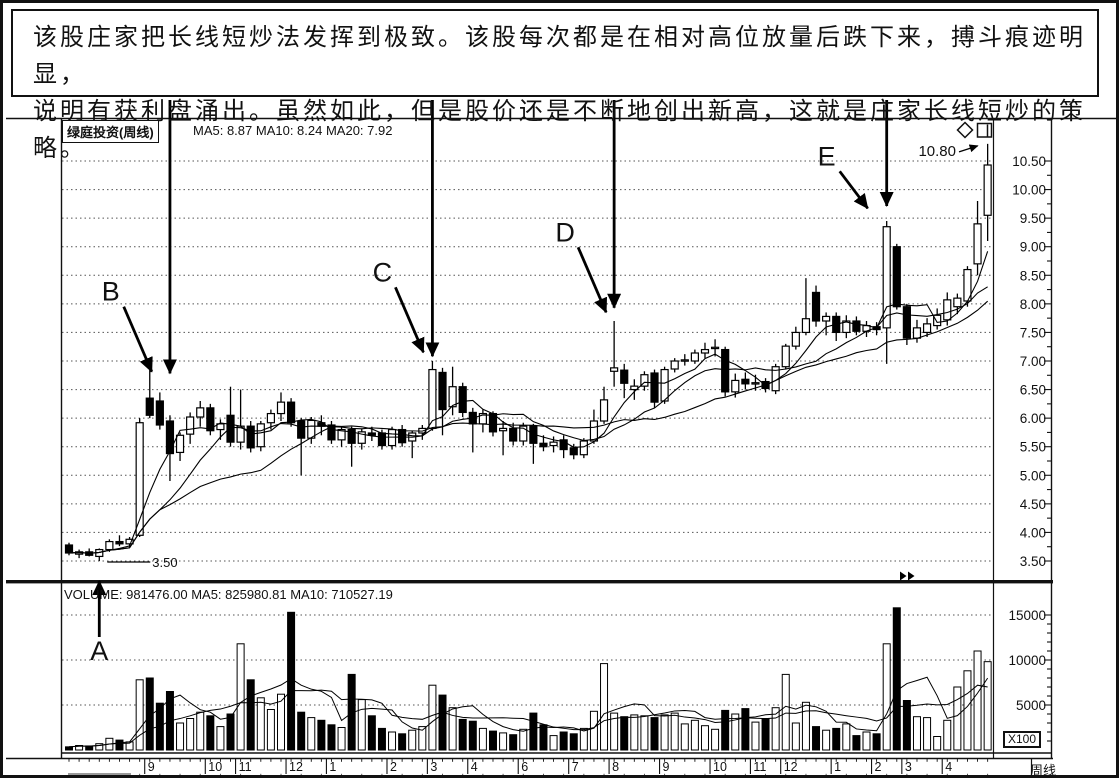 Image resolution: width=1119 pixels, height=778 pixels. Describe the element at coordinates (1043, 770) in the screenshot. I see `period-label: 周线` at that location.